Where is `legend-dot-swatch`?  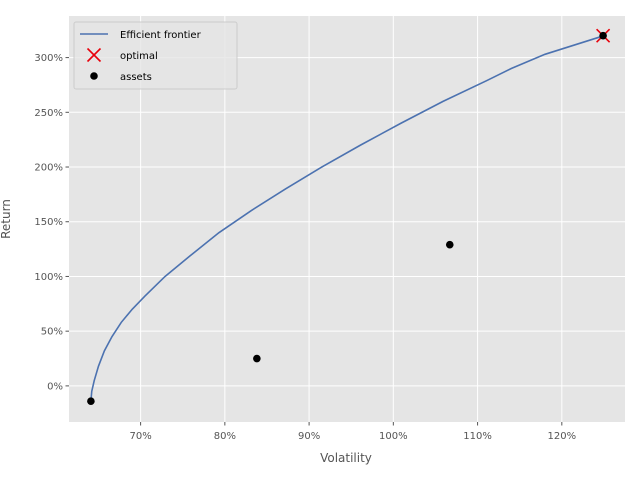 legend-dot-swatch is located at coordinates (94, 76).